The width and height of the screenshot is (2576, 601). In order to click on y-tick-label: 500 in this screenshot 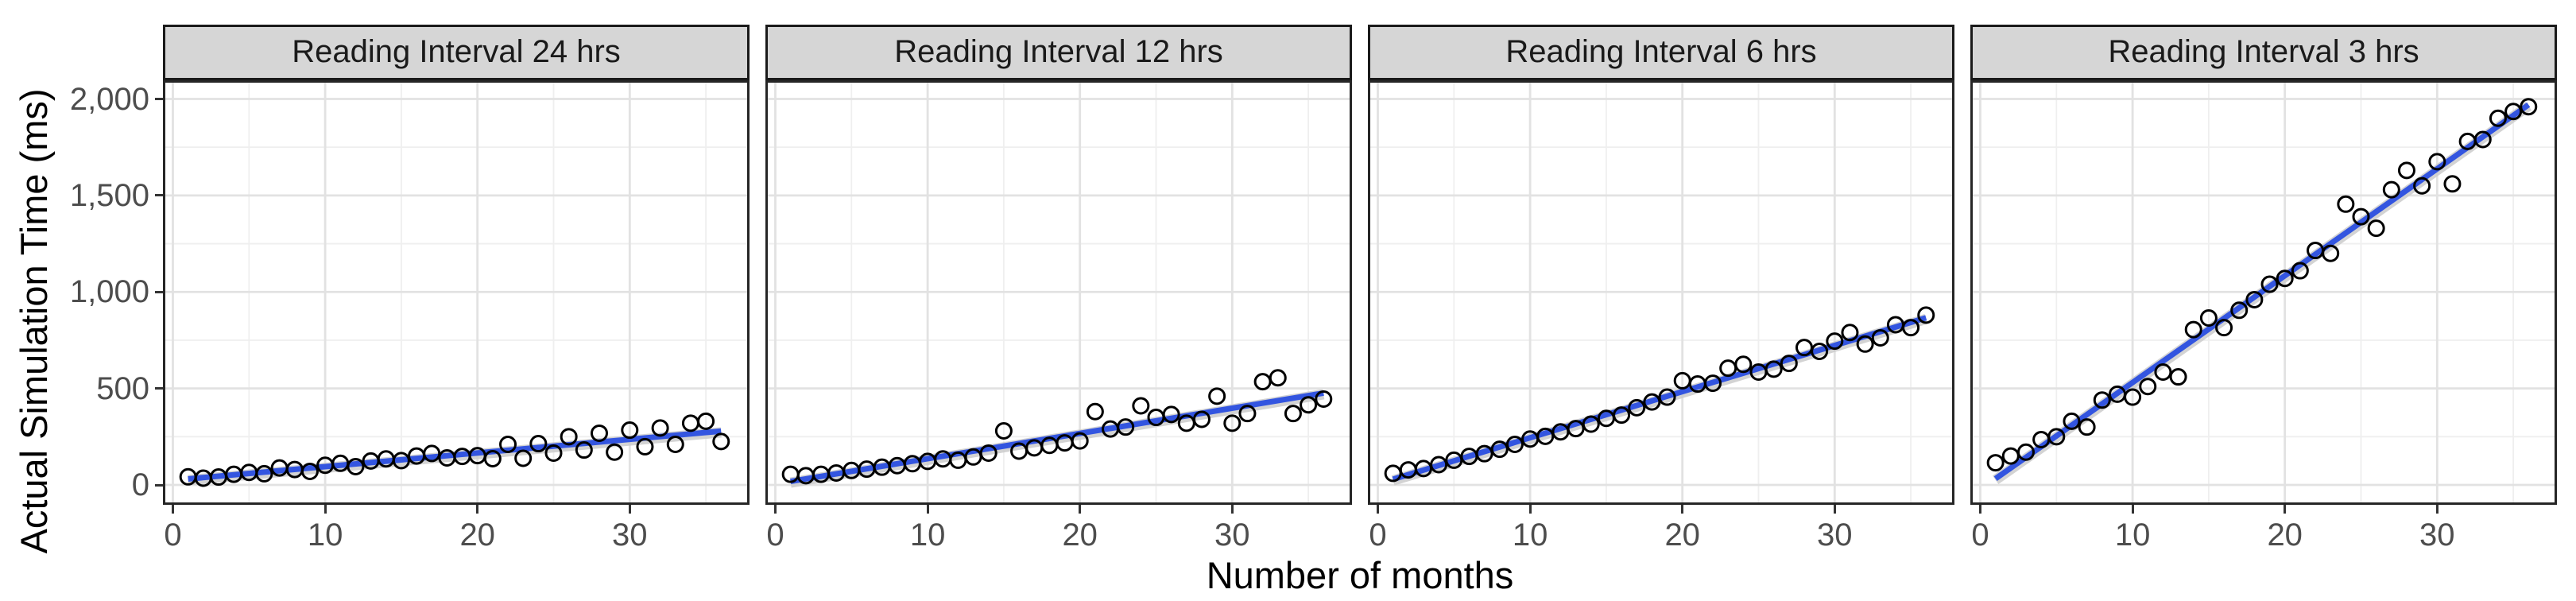, I will do `click(122, 388)`.